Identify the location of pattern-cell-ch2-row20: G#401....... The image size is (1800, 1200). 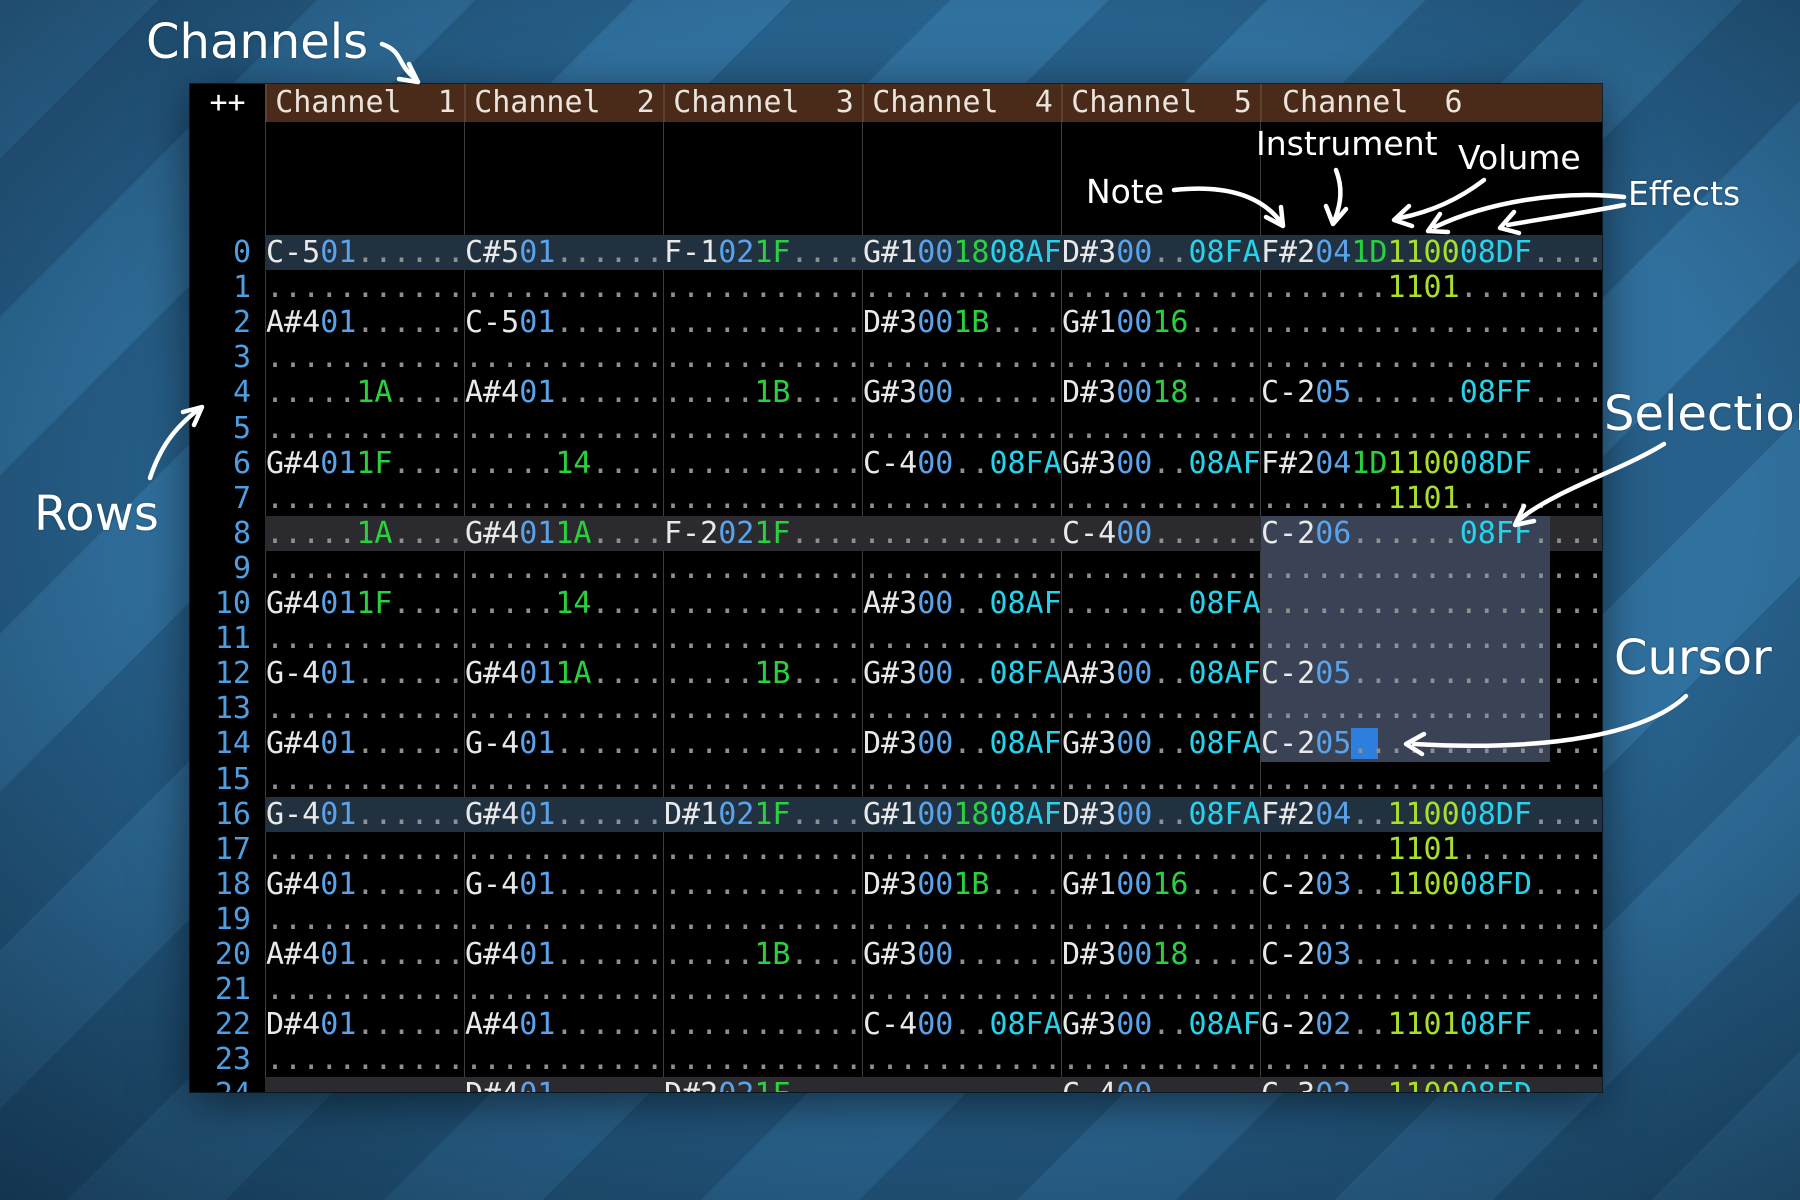
(563, 954).